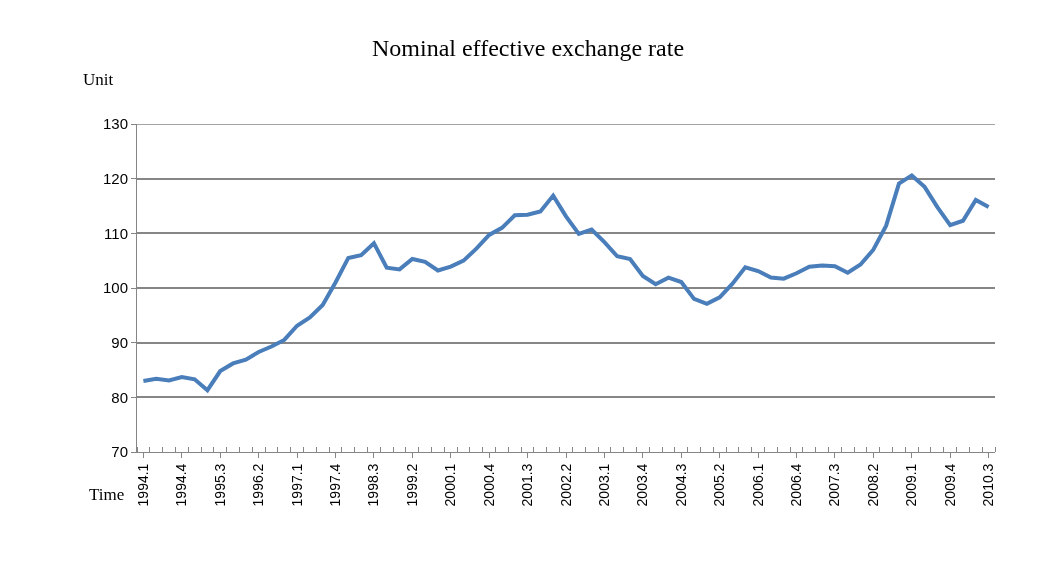  I want to click on x-tick-label: 2001.3, so click(527, 485).